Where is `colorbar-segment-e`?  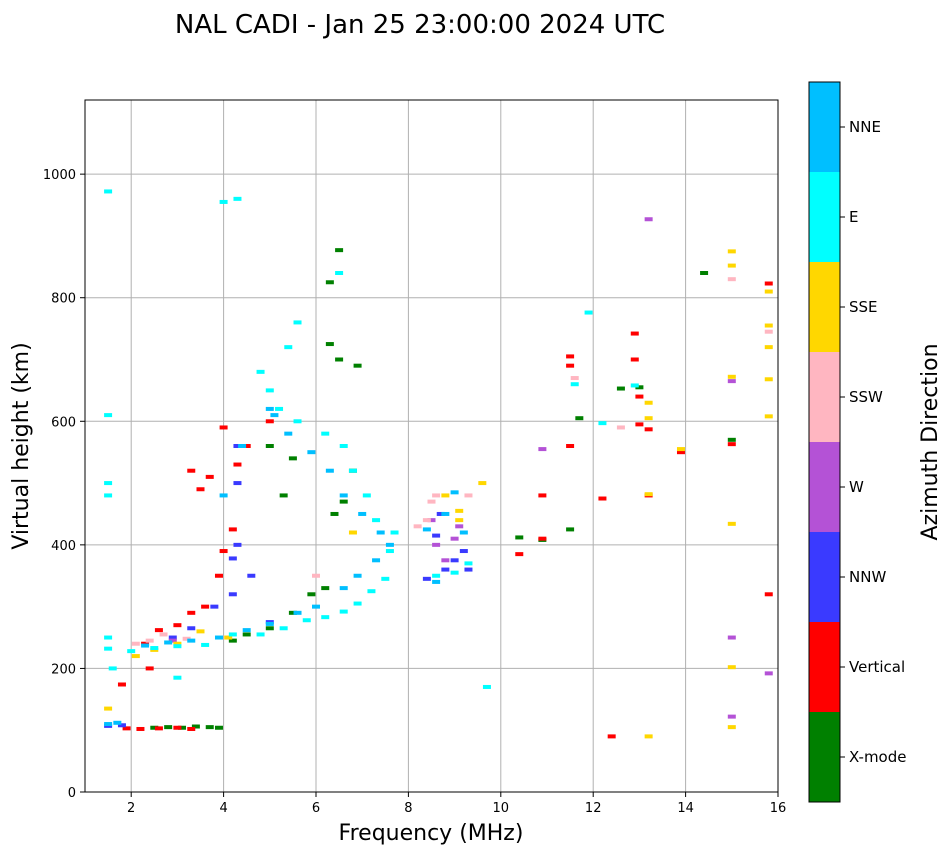 colorbar-segment-e is located at coordinates (824, 217).